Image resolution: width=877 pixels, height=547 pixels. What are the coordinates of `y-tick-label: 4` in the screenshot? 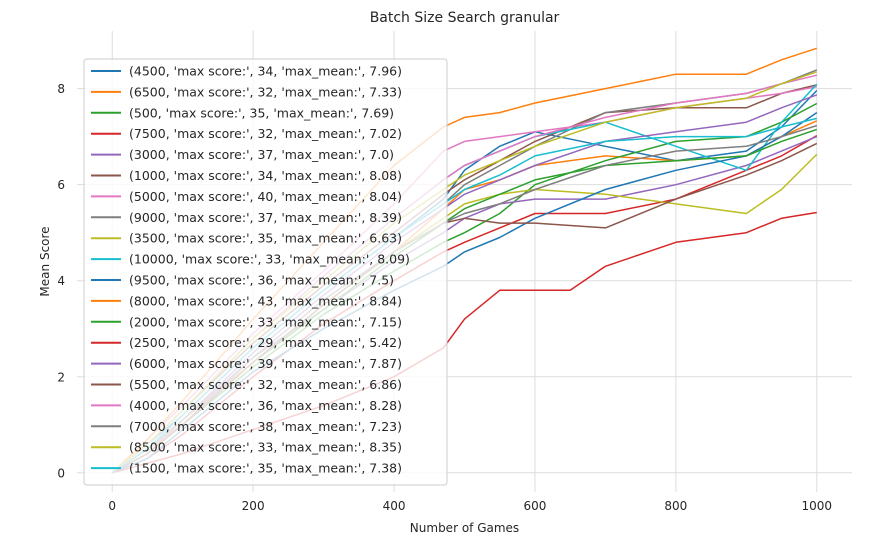 It's located at (61, 281).